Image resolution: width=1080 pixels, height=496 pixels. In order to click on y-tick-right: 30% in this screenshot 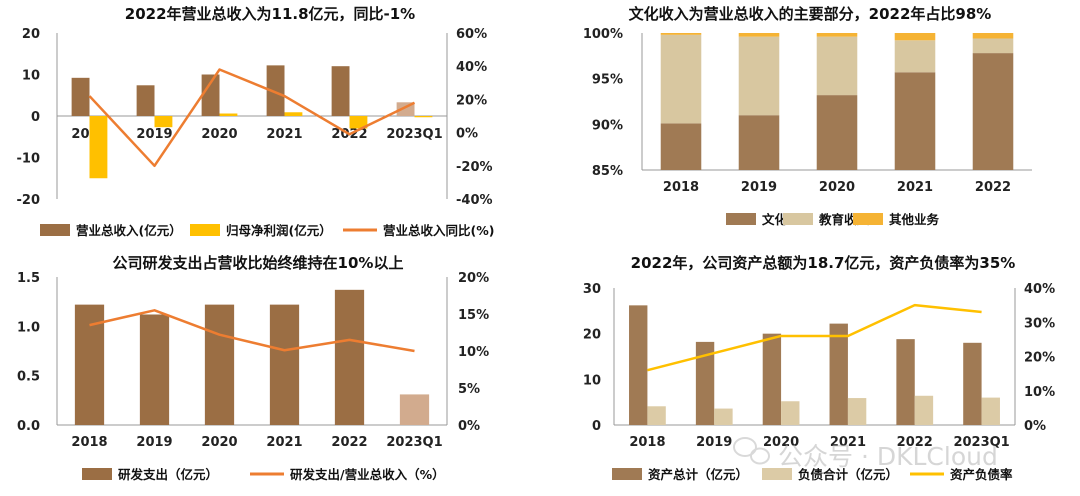, I will do `click(1039, 323)`.